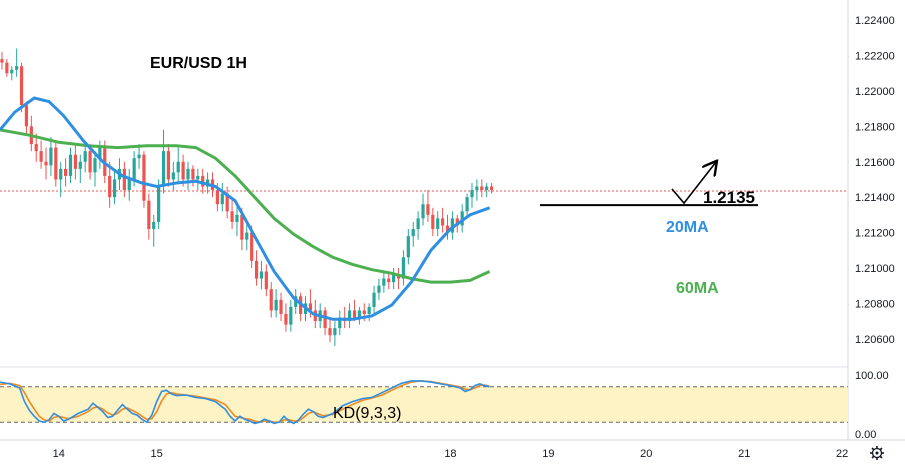 This screenshot has height=464, width=905. What do you see at coordinates (875, 304) in the screenshot?
I see `price-tick-label: 1.20800` at bounding box center [875, 304].